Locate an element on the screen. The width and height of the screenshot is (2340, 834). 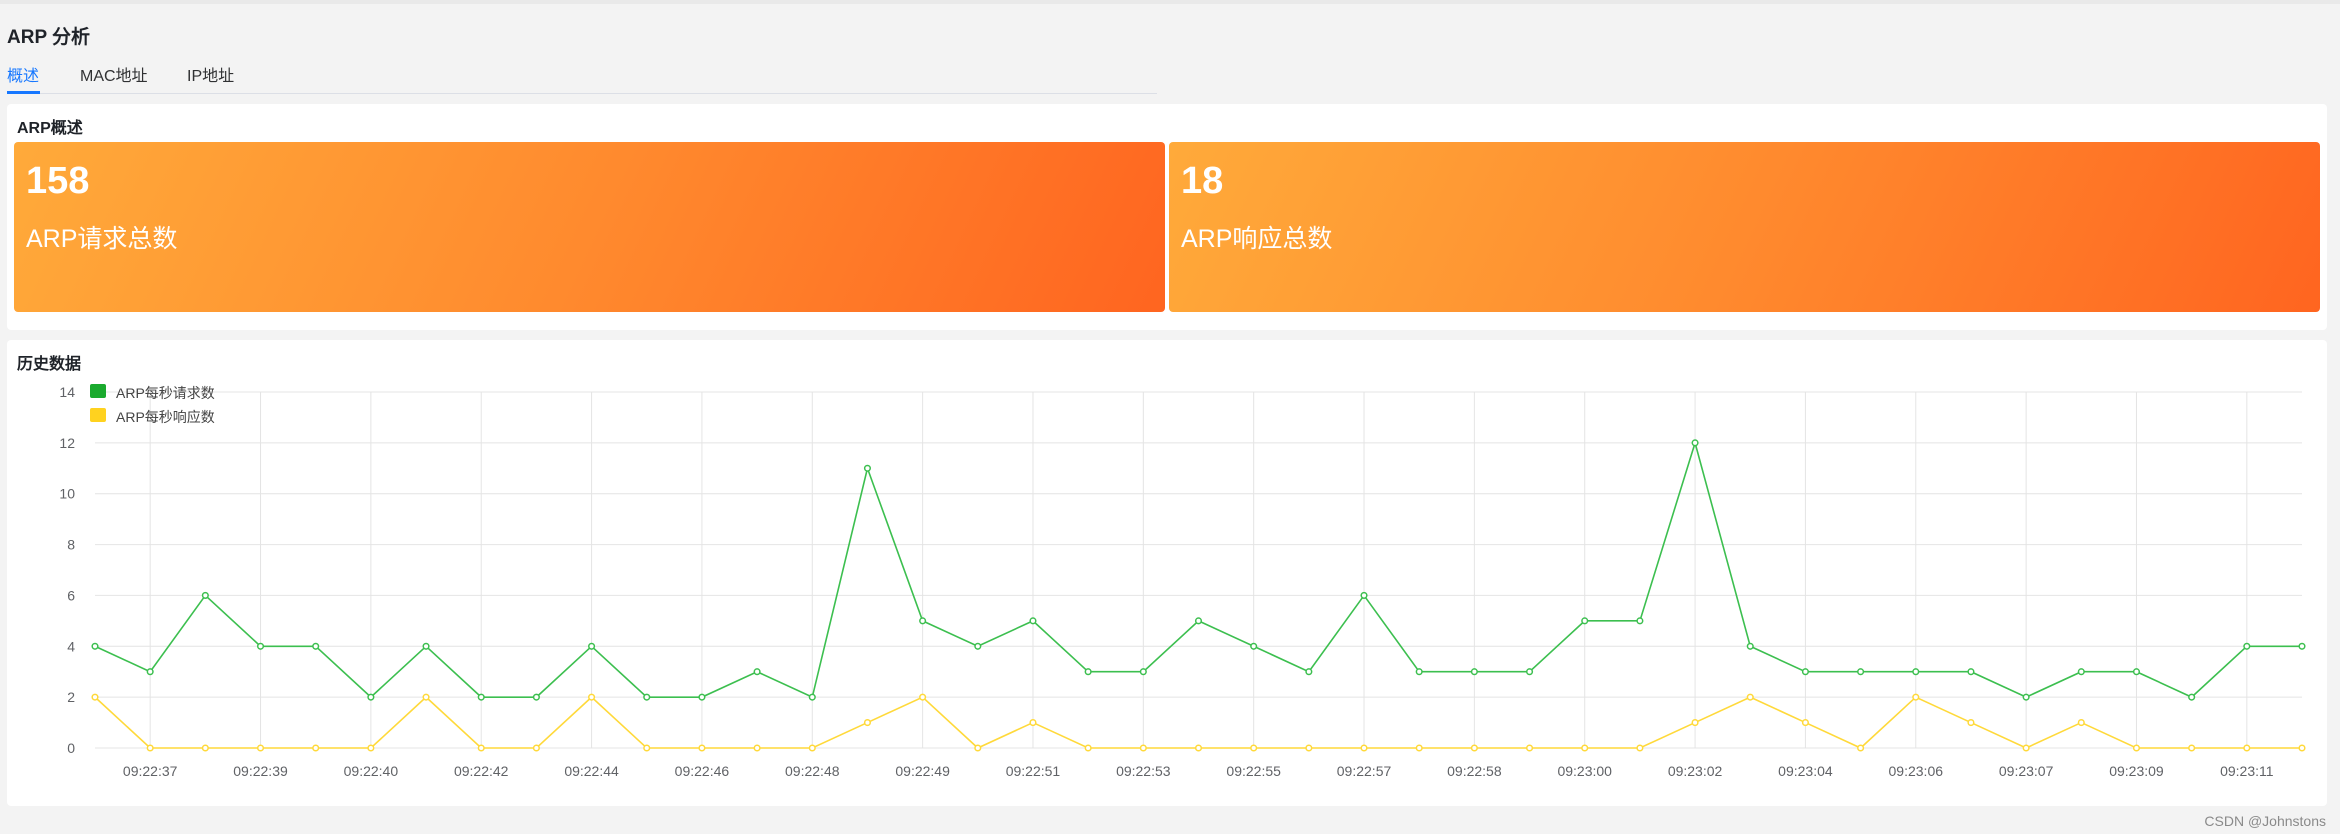
legend-swatch-request is located at coordinates (98, 391).